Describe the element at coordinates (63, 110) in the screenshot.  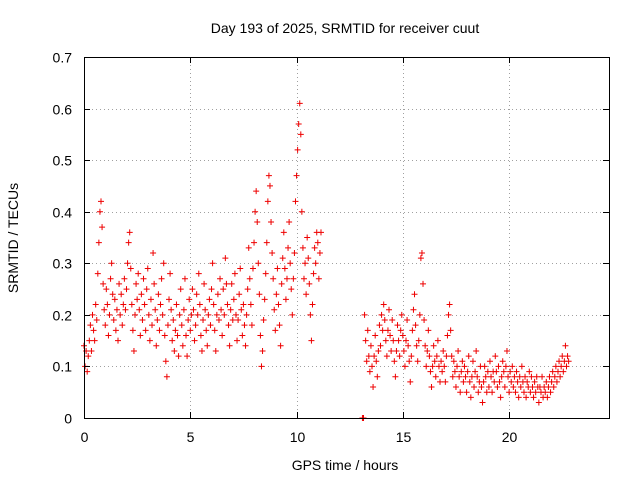
I see `y-tick-label: 0.6` at that location.